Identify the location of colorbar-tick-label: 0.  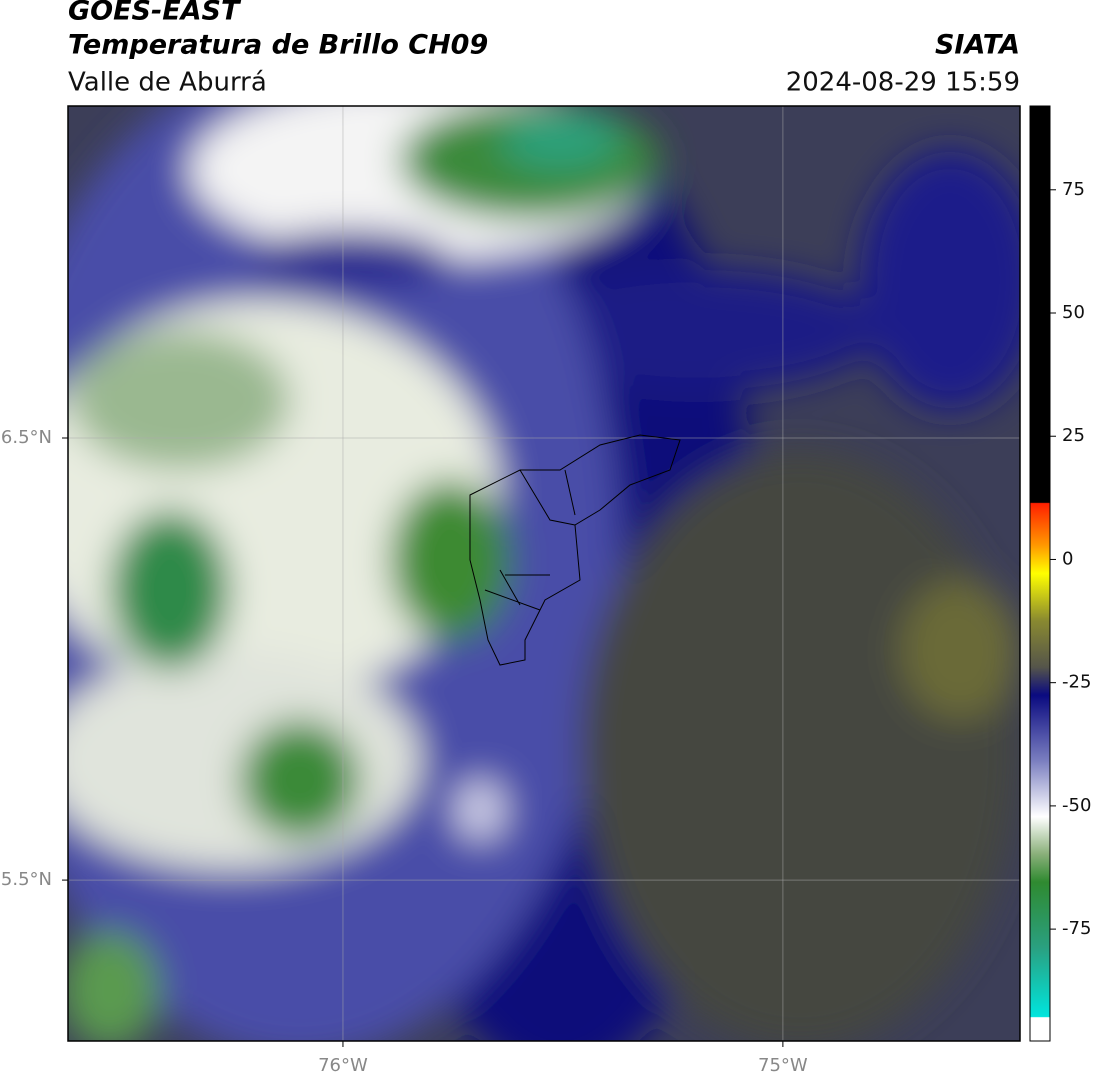
(1067, 558).